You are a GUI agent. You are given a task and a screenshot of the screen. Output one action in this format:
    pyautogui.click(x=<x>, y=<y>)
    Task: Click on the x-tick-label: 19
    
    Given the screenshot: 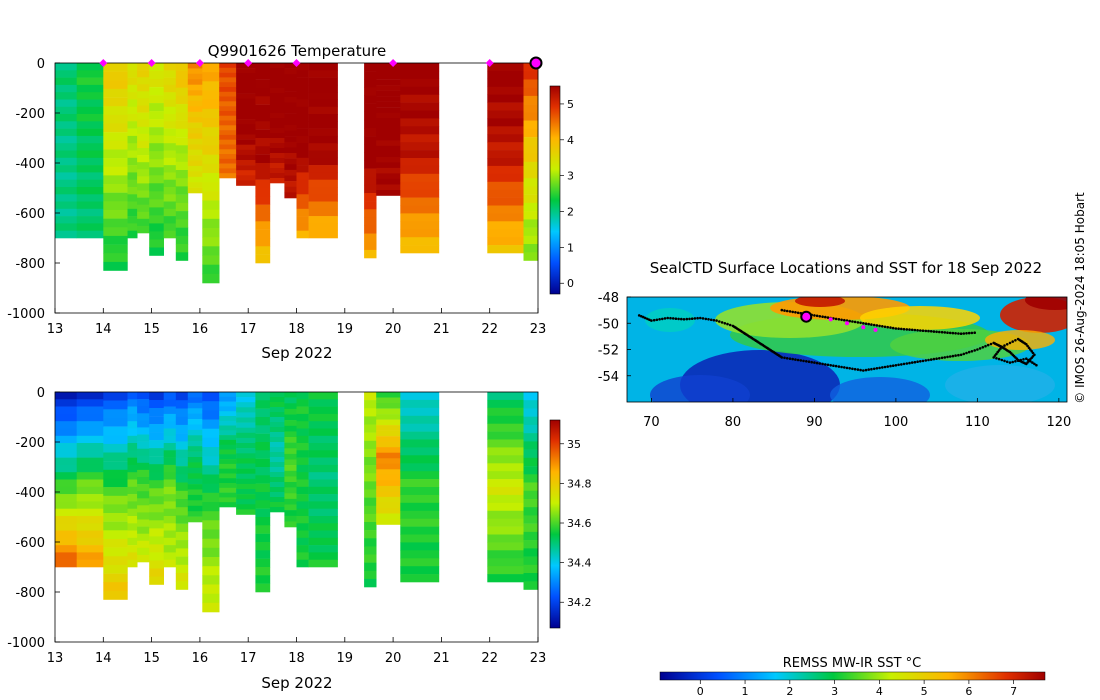 What is the action you would take?
    pyautogui.click(x=345, y=658)
    